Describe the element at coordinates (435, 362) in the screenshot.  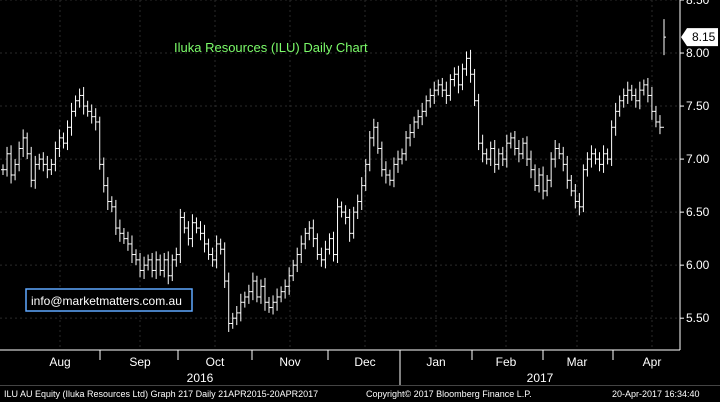
I see `x-tick-label: Jan` at that location.